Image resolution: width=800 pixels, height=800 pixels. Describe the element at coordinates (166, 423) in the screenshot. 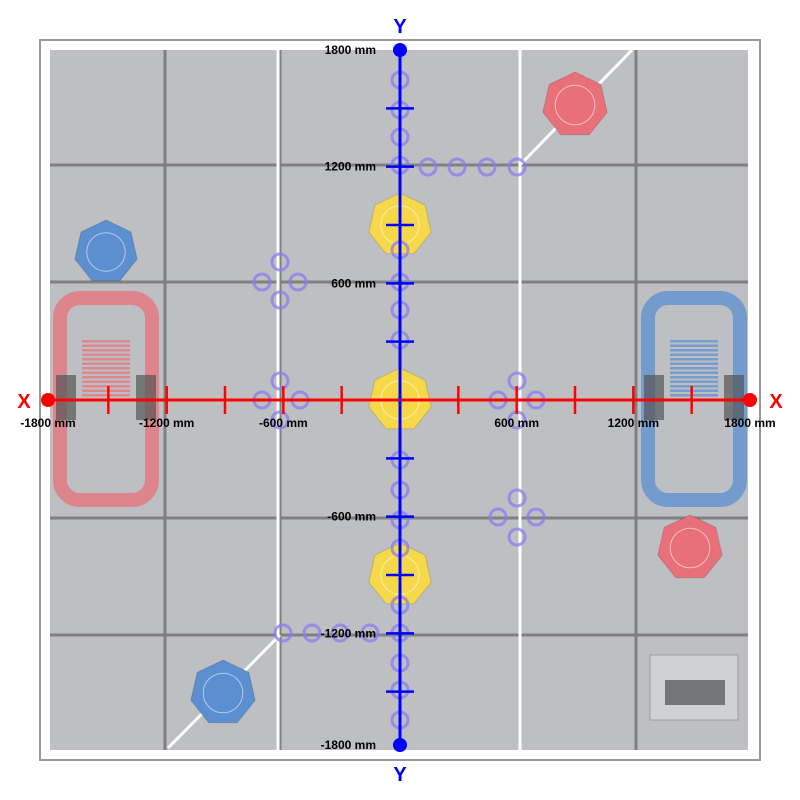

I see `x-tick-label: -1200 mm` at that location.